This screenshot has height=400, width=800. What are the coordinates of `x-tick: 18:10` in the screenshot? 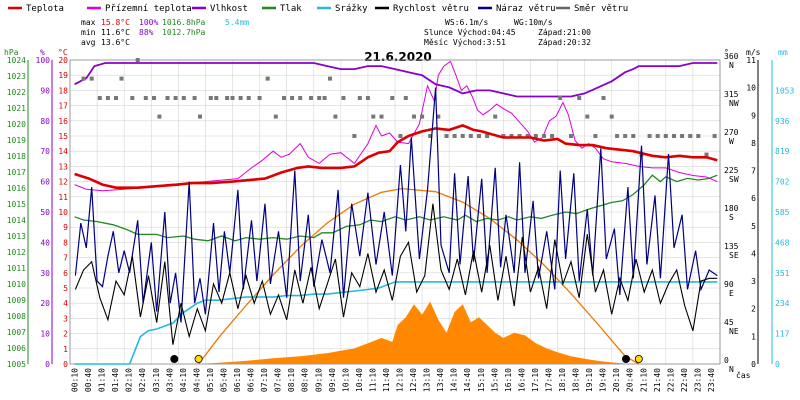 It's located at (562, 380).